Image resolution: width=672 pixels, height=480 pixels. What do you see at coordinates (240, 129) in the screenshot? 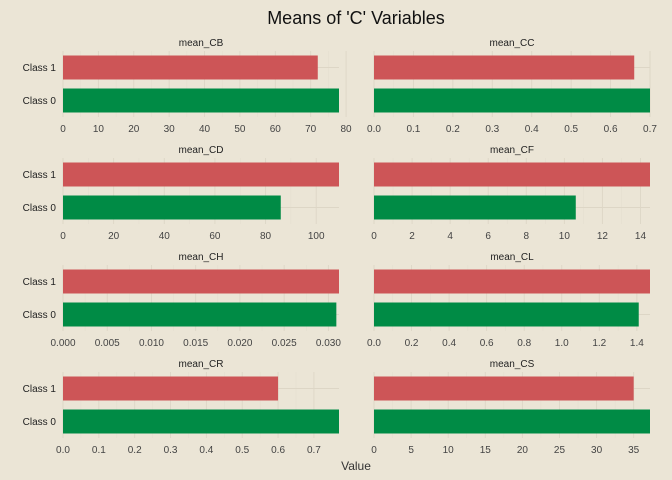
I see `x-tick-label: 50` at bounding box center [240, 129].